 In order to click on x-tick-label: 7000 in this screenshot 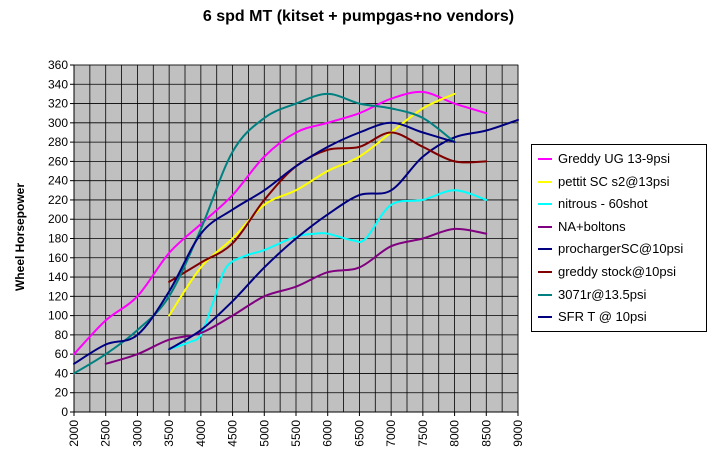, I will do `click(391, 433)`.